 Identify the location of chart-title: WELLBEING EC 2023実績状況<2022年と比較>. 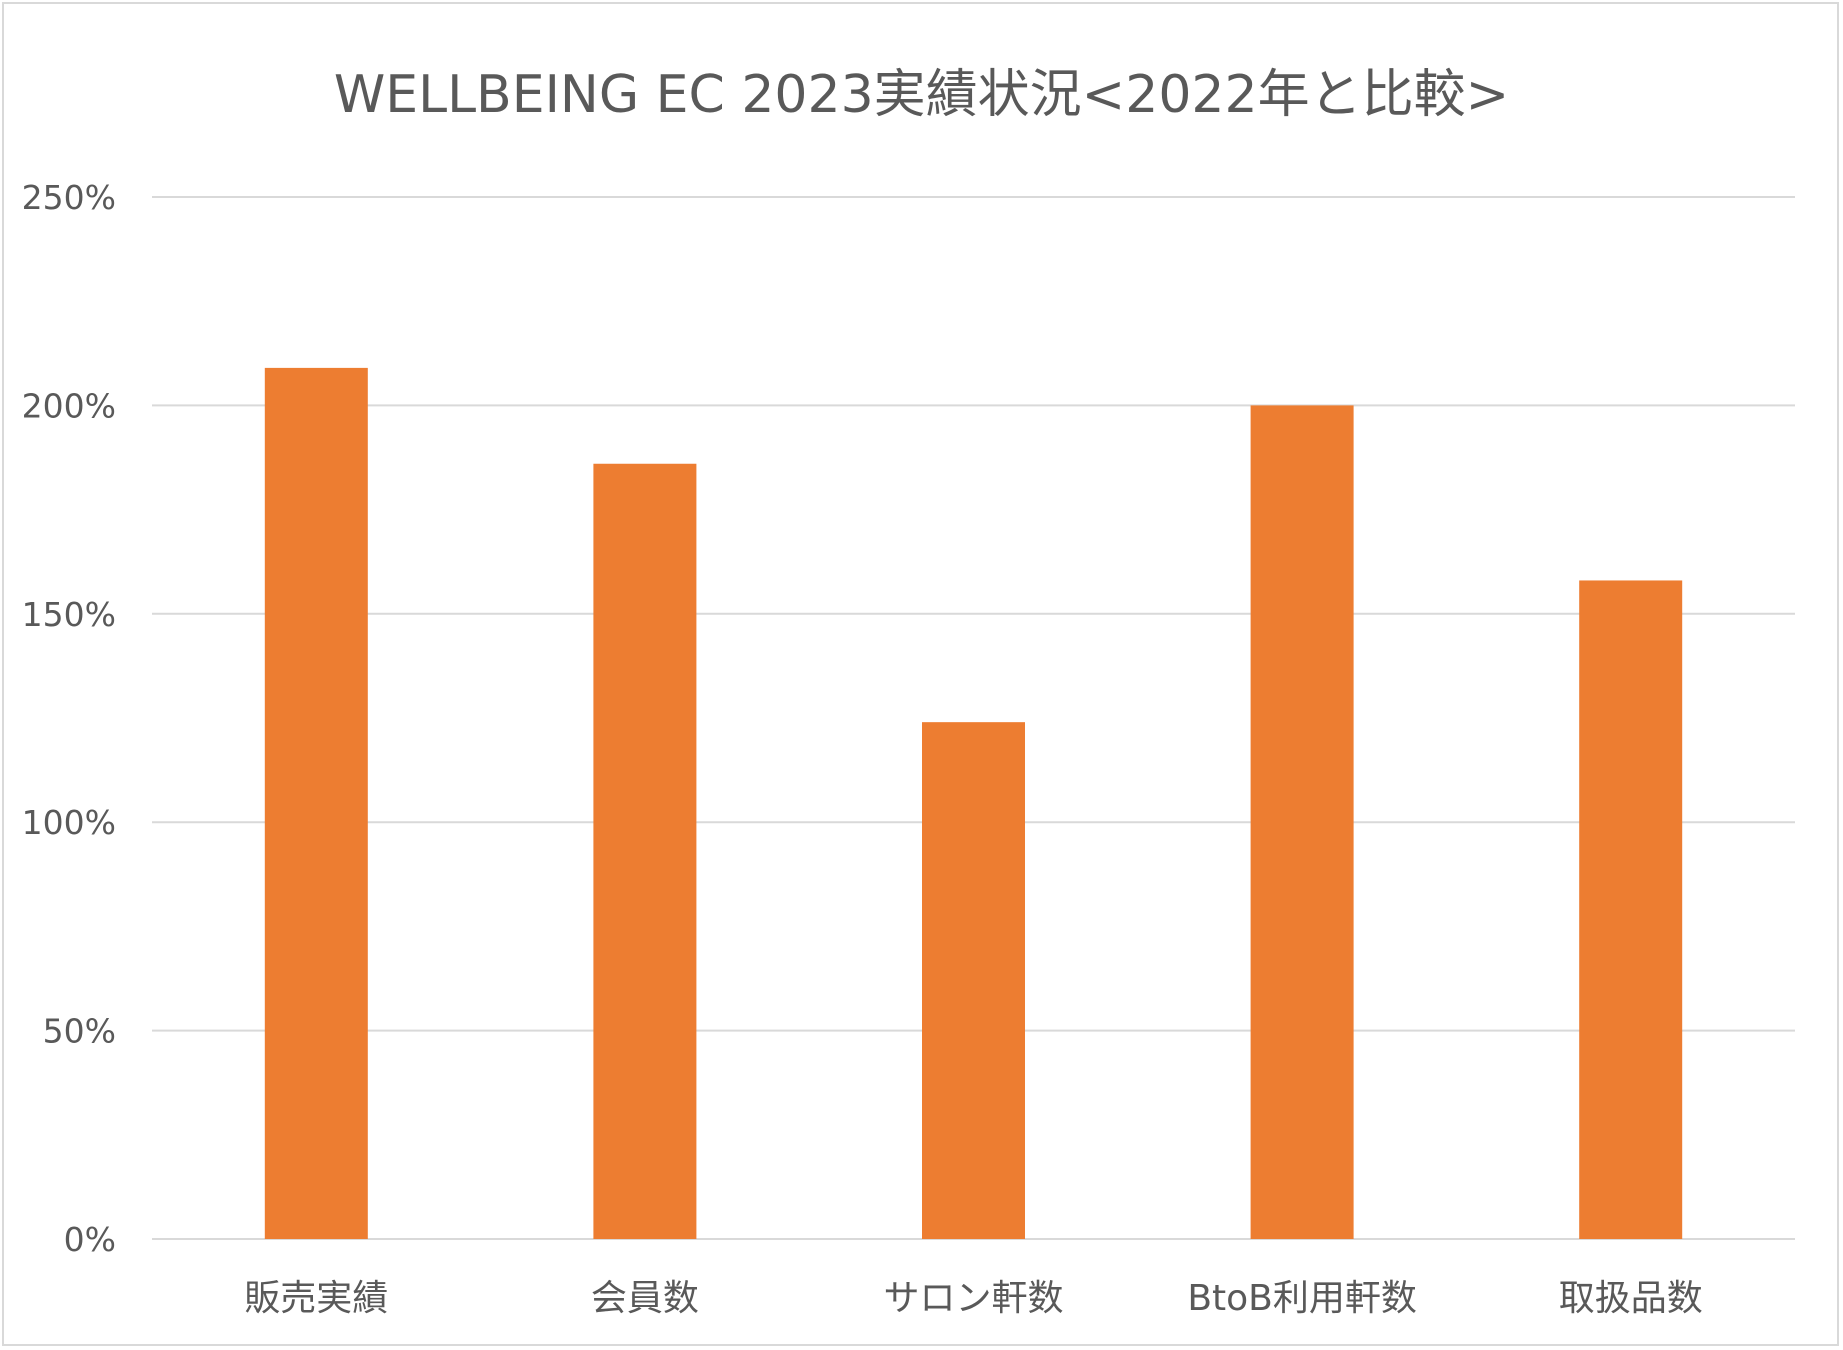
(921, 95).